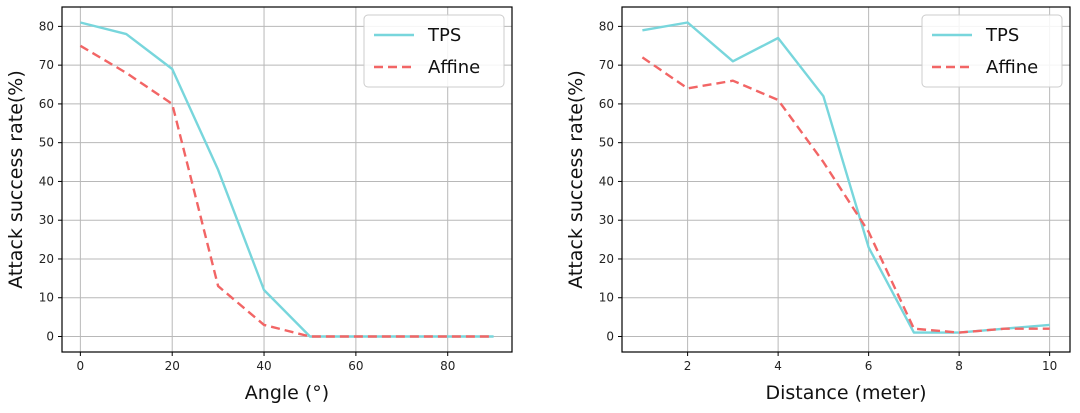 This screenshot has height=413, width=1080. I want to click on chart-1-y-tick-label-4: 40, so click(606, 181).